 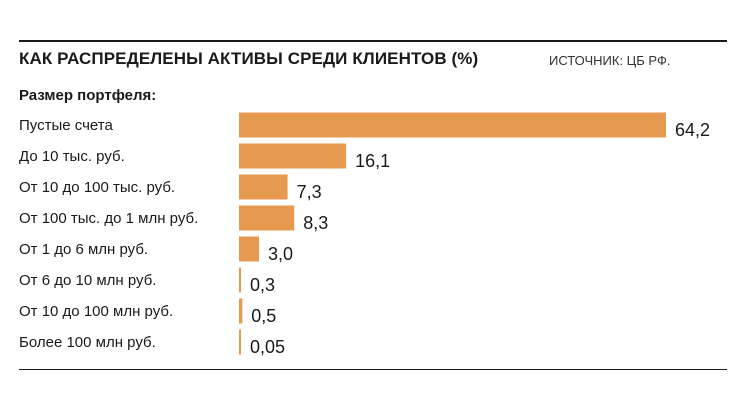 What do you see at coordinates (610, 60) in the screenshot?
I see `source-note: ИСТОЧНИК: ЦБ РФ.` at bounding box center [610, 60].